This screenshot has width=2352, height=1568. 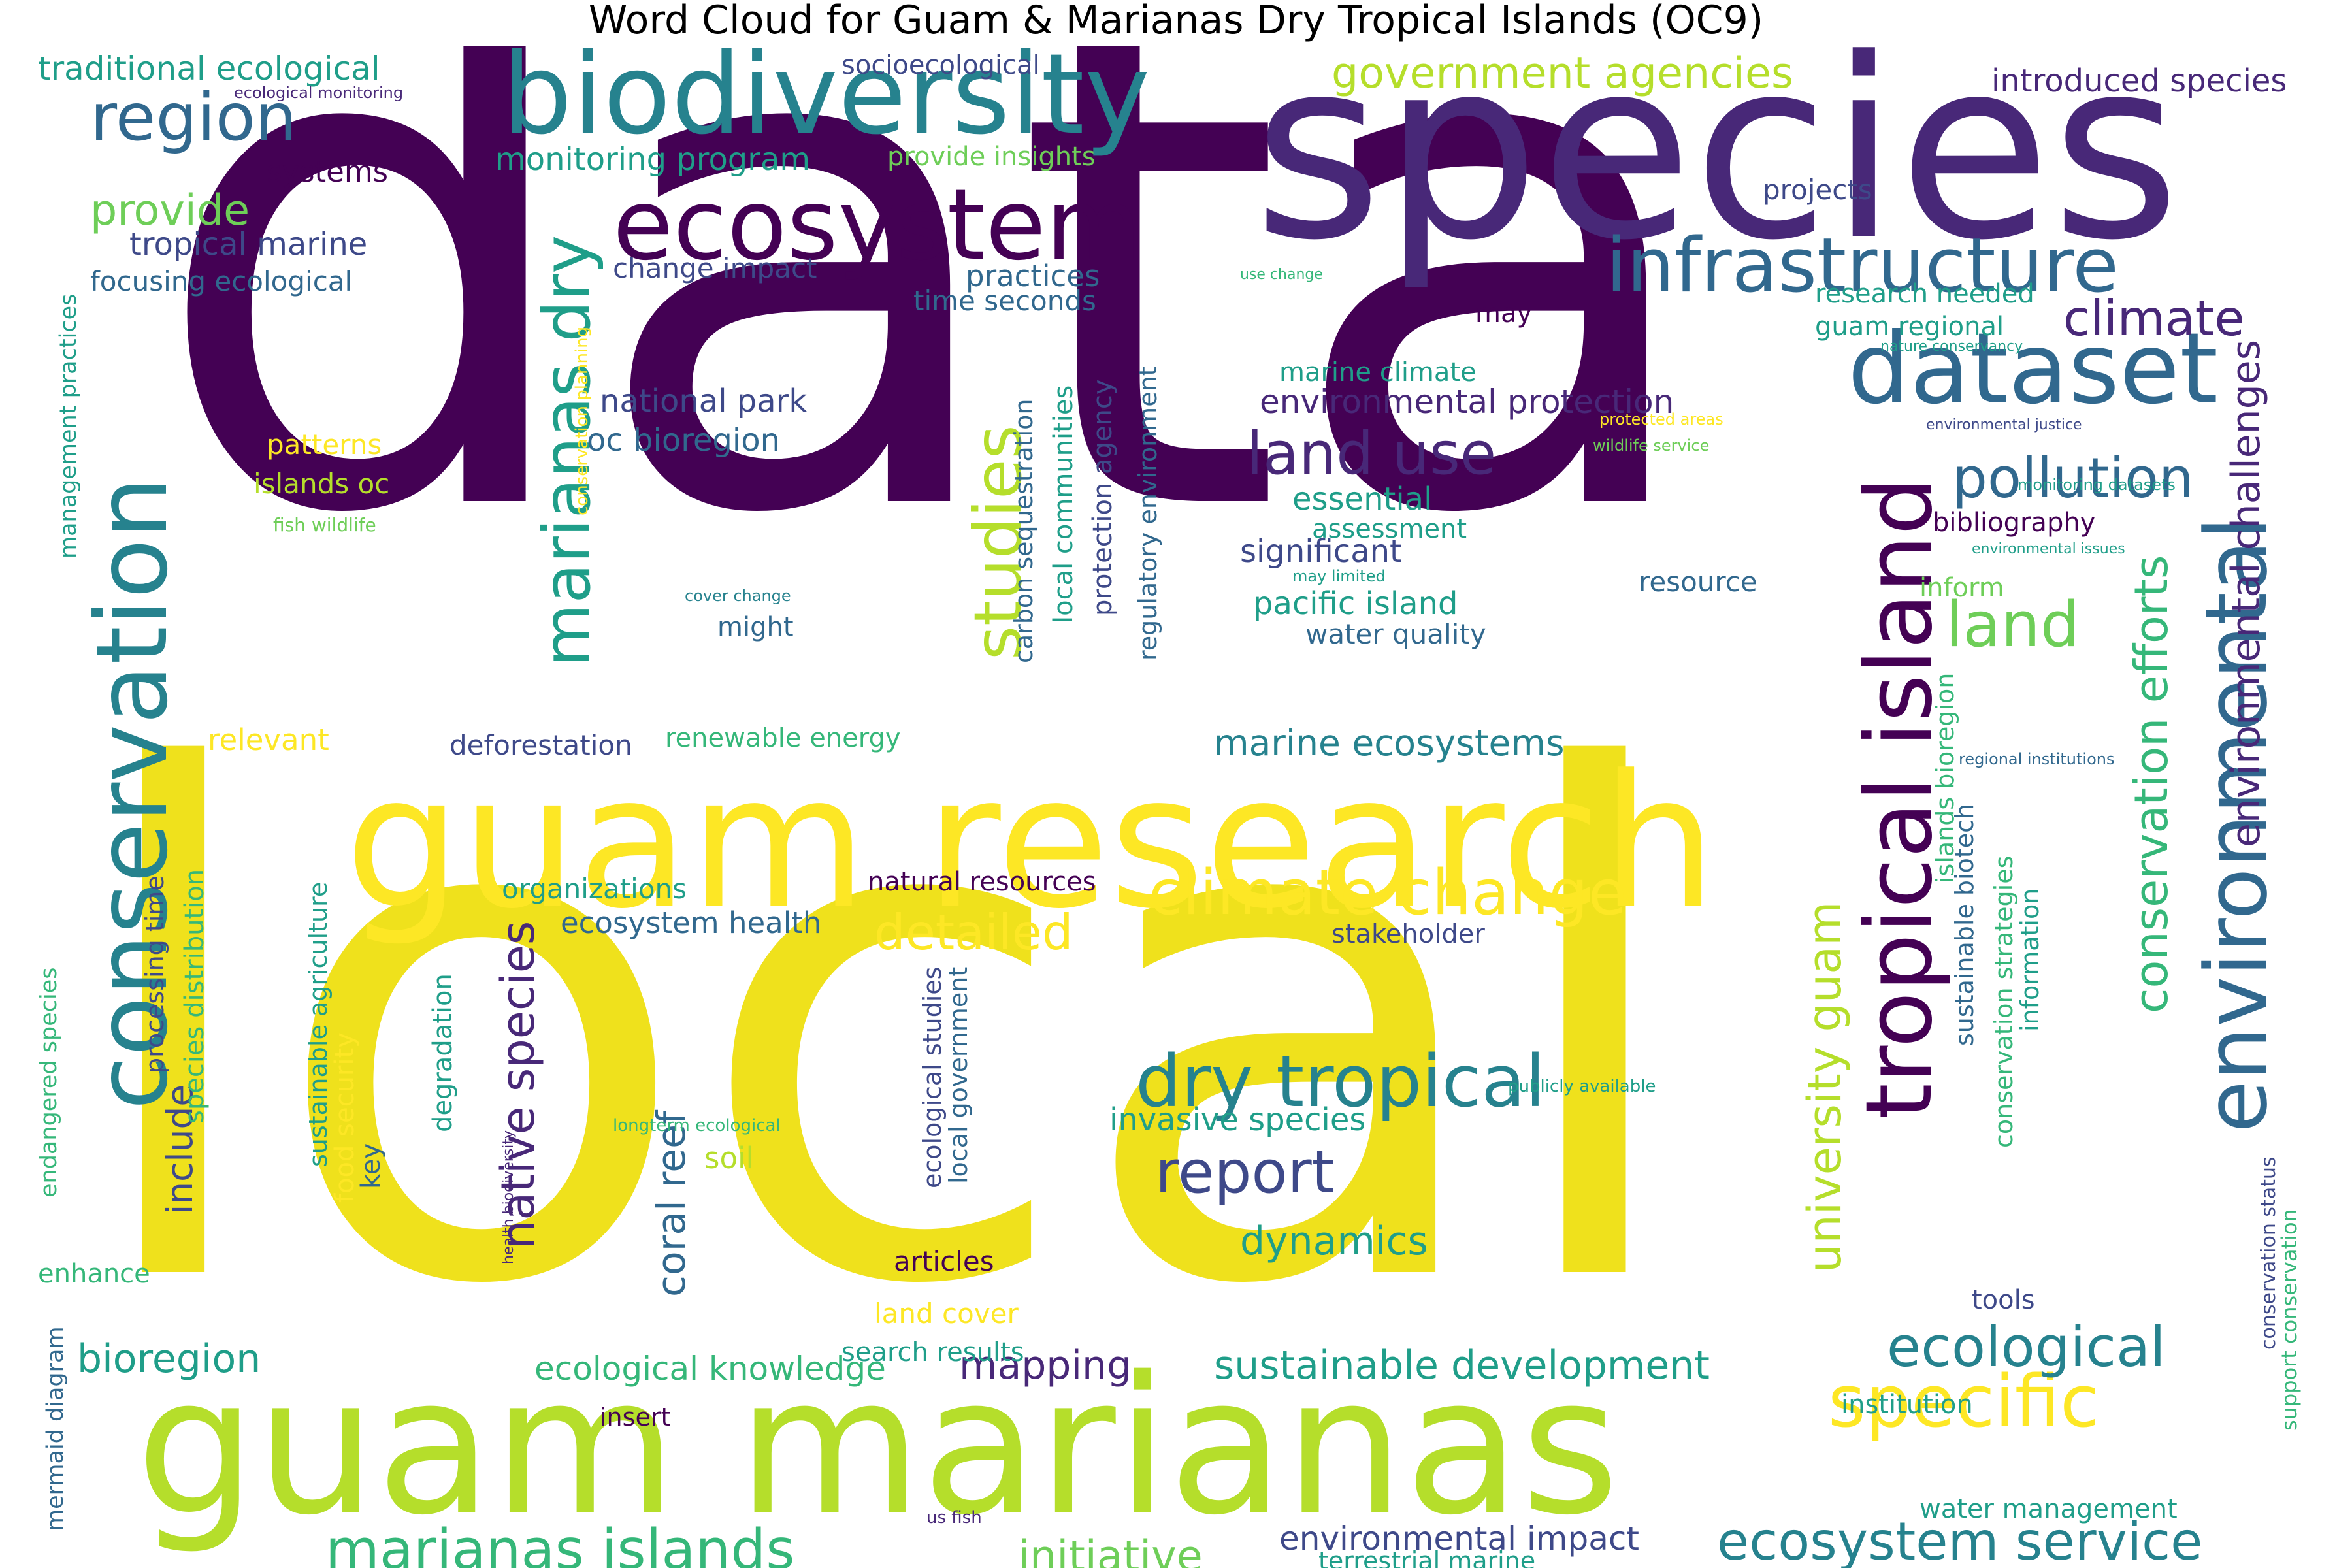 What do you see at coordinates (2003, 1300) in the screenshot?
I see `cloud-word-tools: tools` at bounding box center [2003, 1300].